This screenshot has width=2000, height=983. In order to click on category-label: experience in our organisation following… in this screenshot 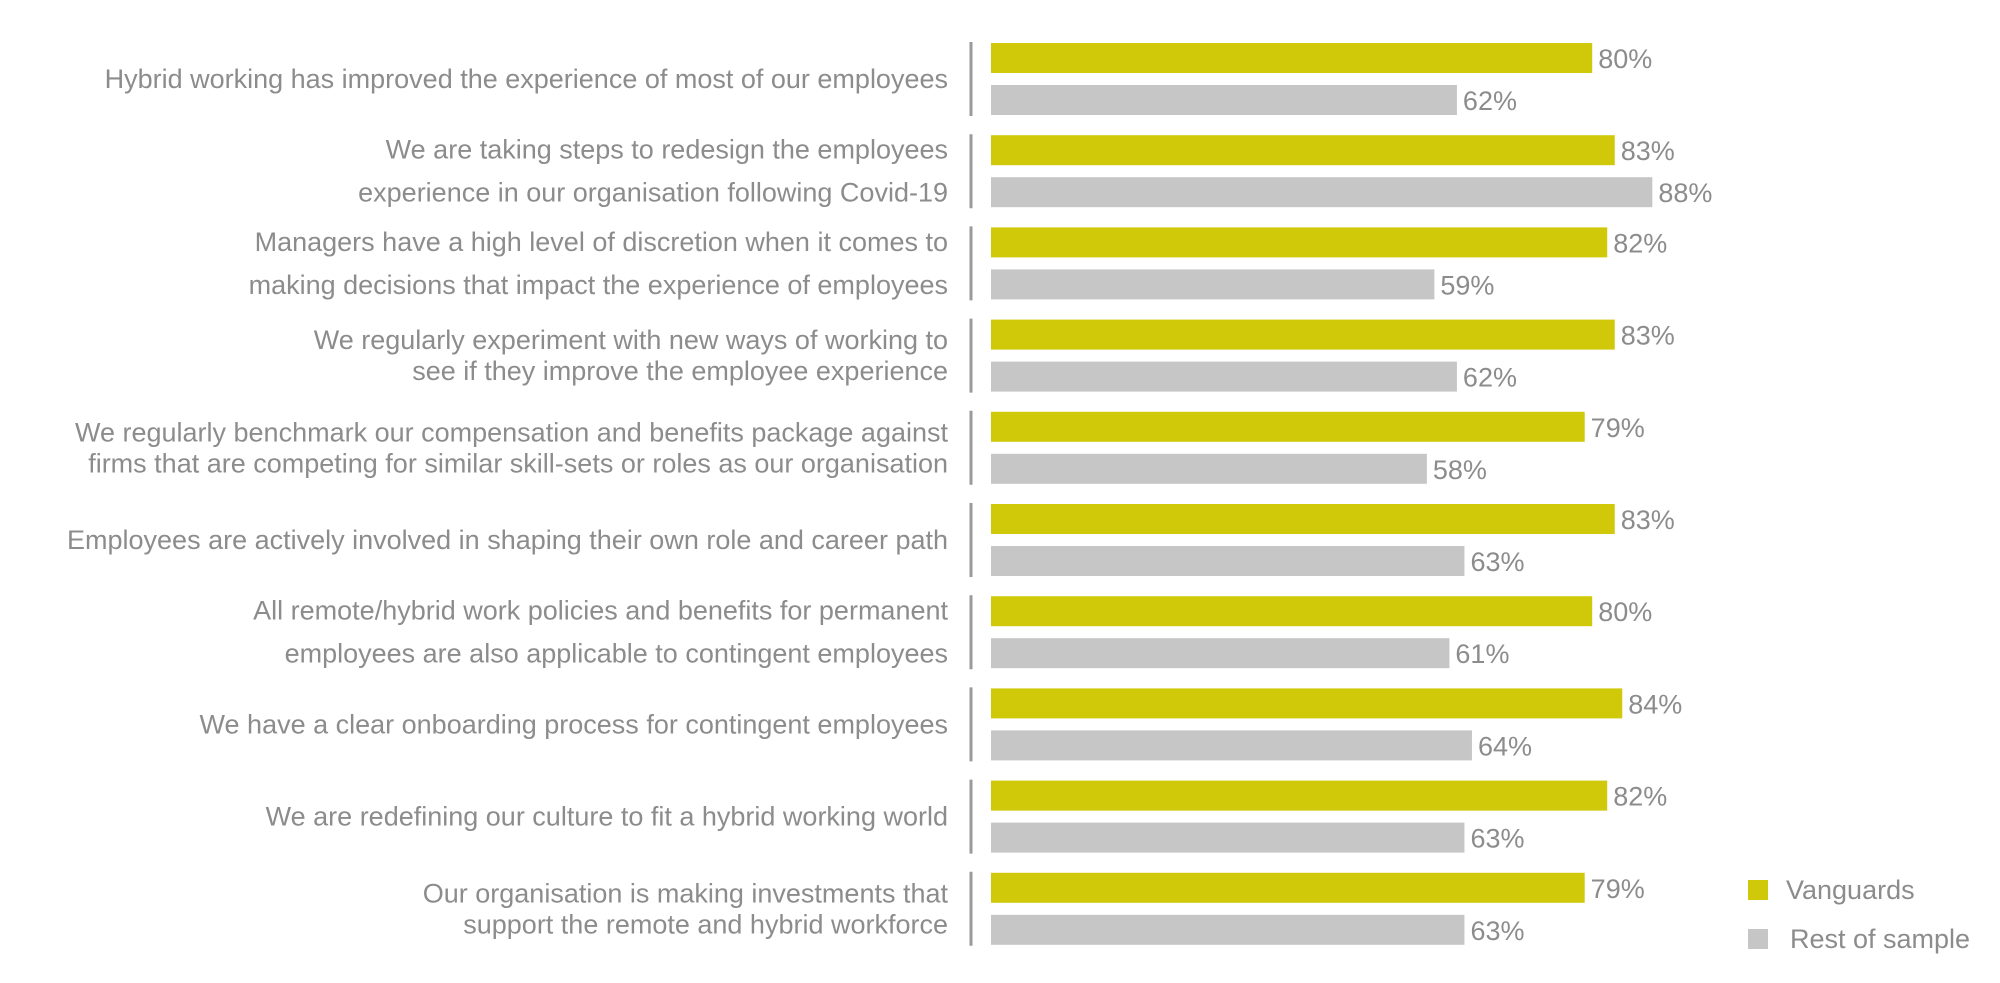, I will do `click(653, 193)`.